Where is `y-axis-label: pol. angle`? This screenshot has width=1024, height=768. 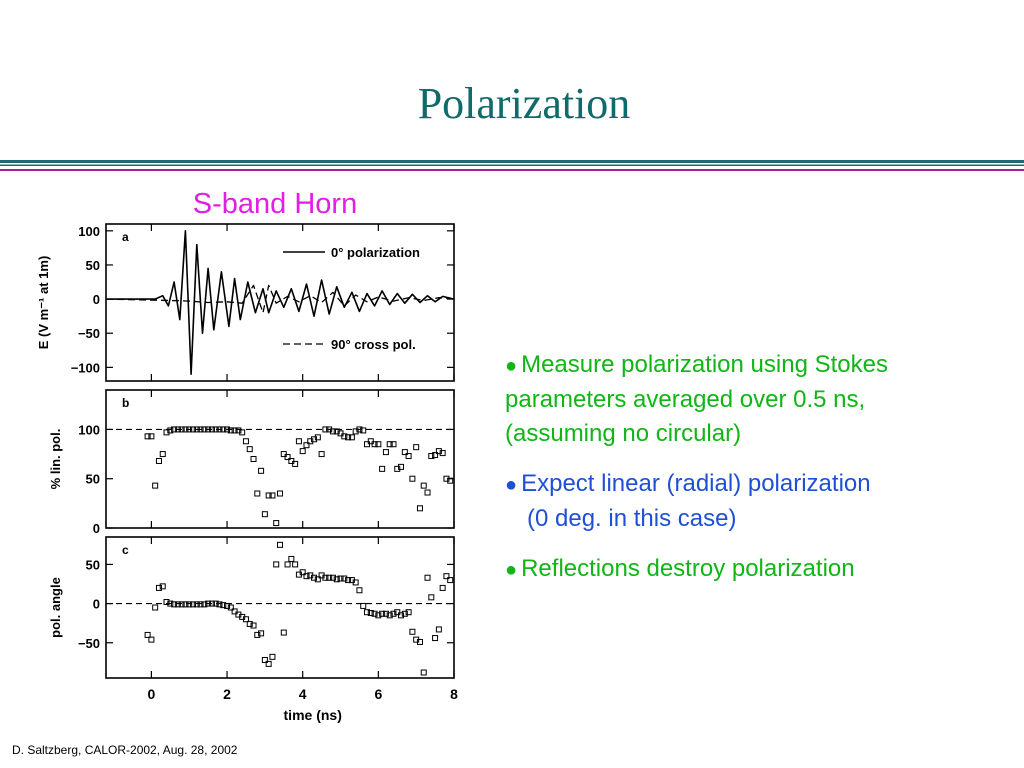 y-axis-label: pol. angle is located at coordinates (55, 607).